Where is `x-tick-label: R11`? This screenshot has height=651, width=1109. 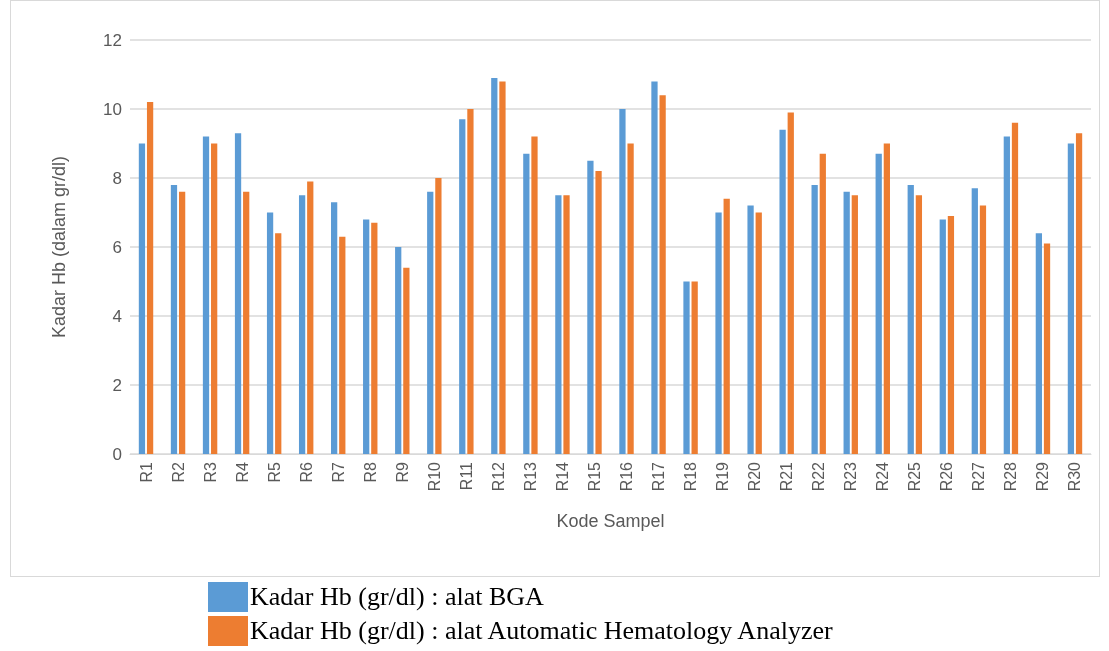
x-tick-label: R11 is located at coordinates (466, 476).